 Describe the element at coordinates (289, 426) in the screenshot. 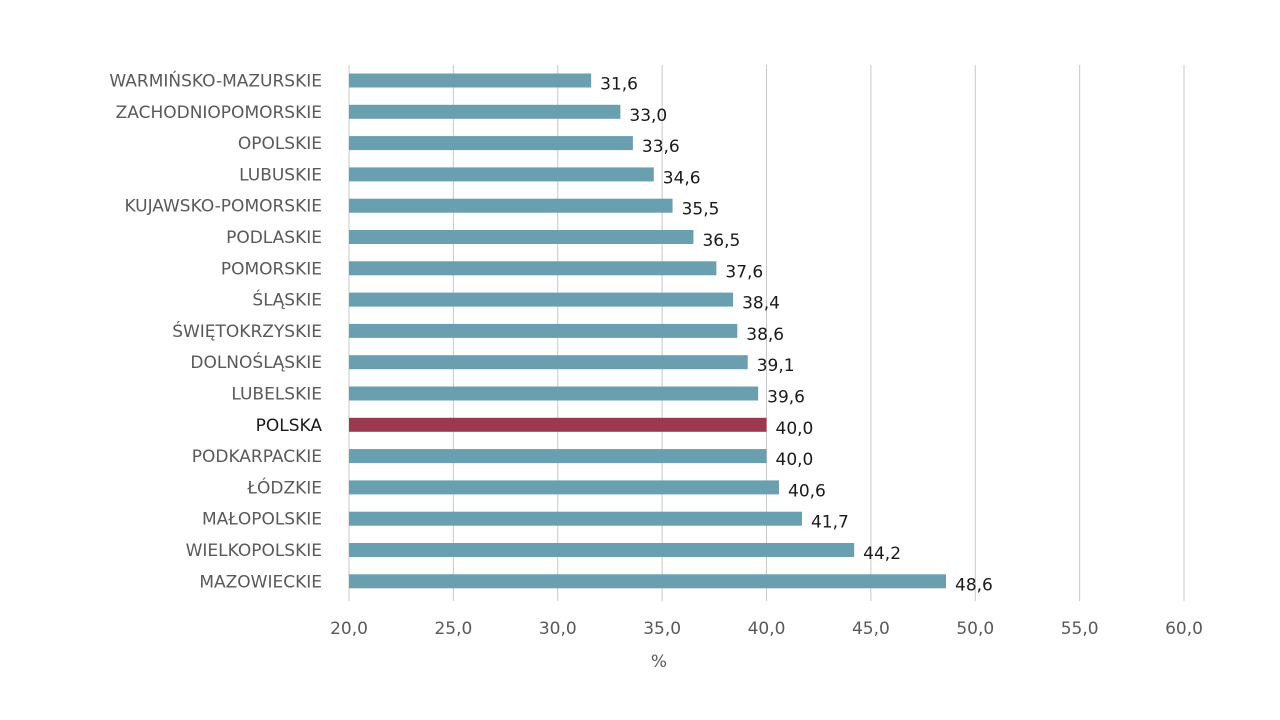

I see `category-label: POLSKA` at that location.